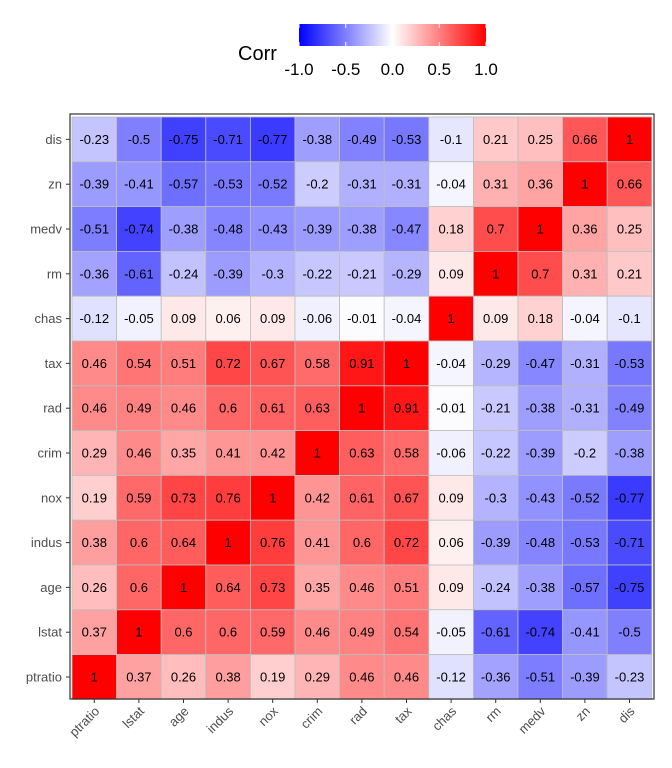 This screenshot has width=672, height=768. I want to click on cell-value-label: -0.2, so click(585, 453).